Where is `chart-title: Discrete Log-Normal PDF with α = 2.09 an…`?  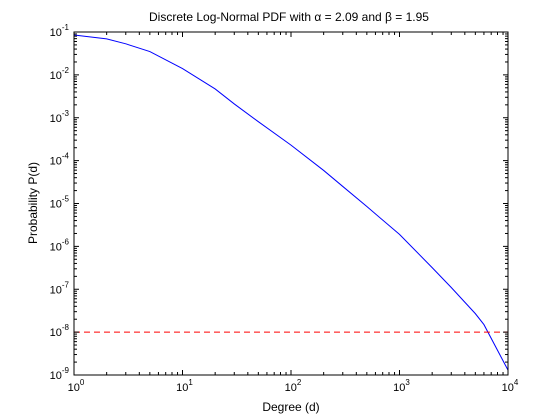 chart-title: Discrete Log-Normal PDF with α = 2.09 an… is located at coordinates (289, 17).